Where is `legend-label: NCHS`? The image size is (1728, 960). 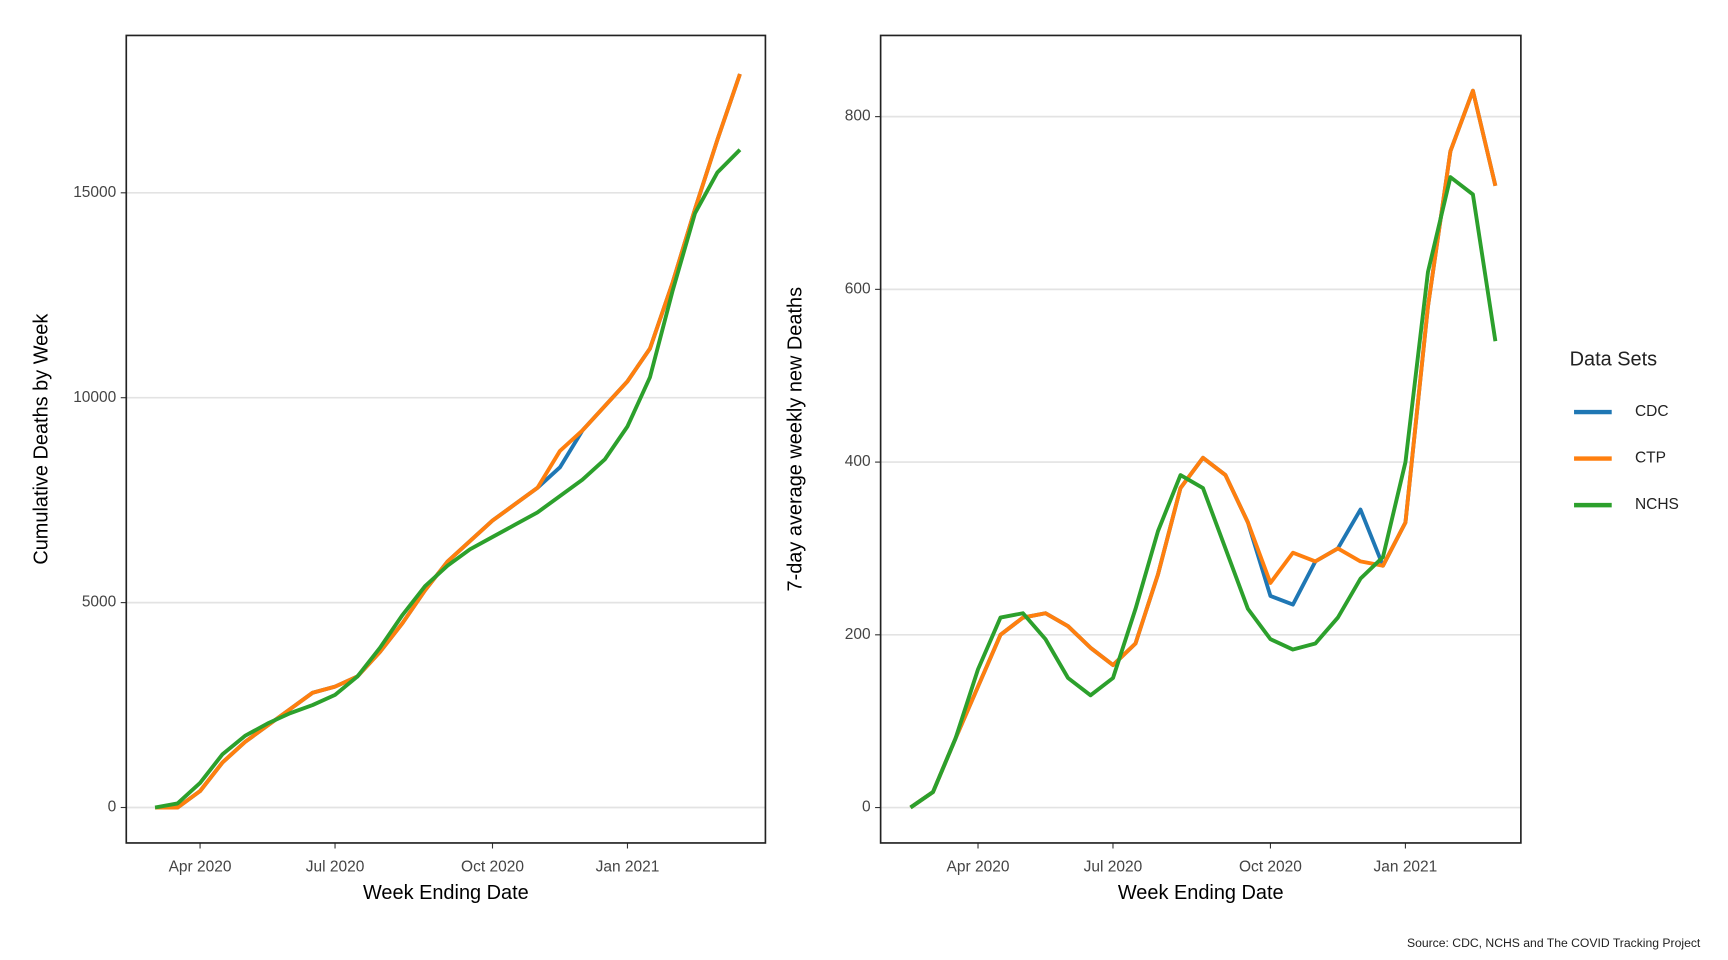 legend-label: NCHS is located at coordinates (1657, 504).